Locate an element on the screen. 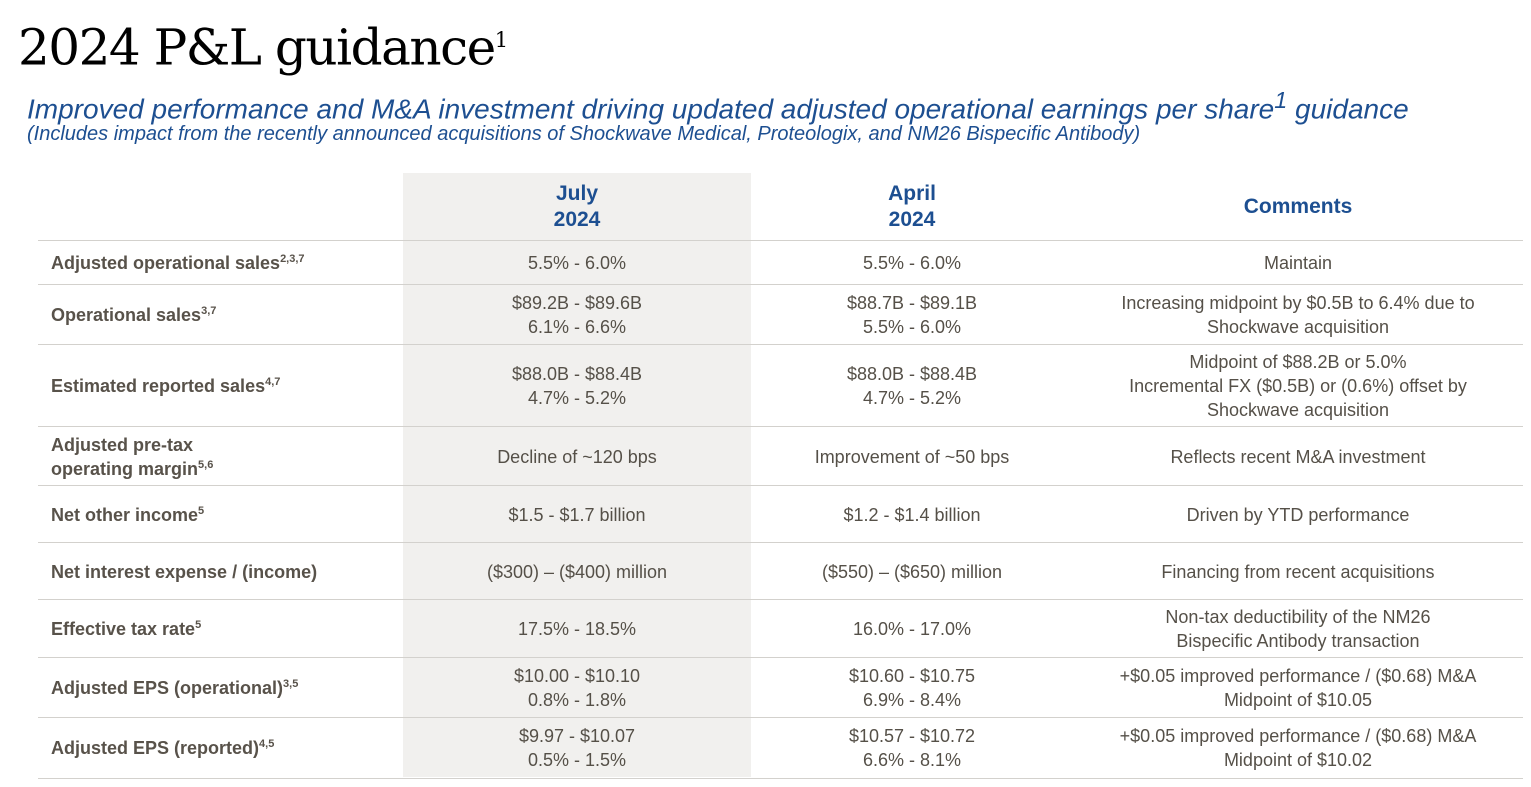  header-april: April 2024 is located at coordinates (912, 206).